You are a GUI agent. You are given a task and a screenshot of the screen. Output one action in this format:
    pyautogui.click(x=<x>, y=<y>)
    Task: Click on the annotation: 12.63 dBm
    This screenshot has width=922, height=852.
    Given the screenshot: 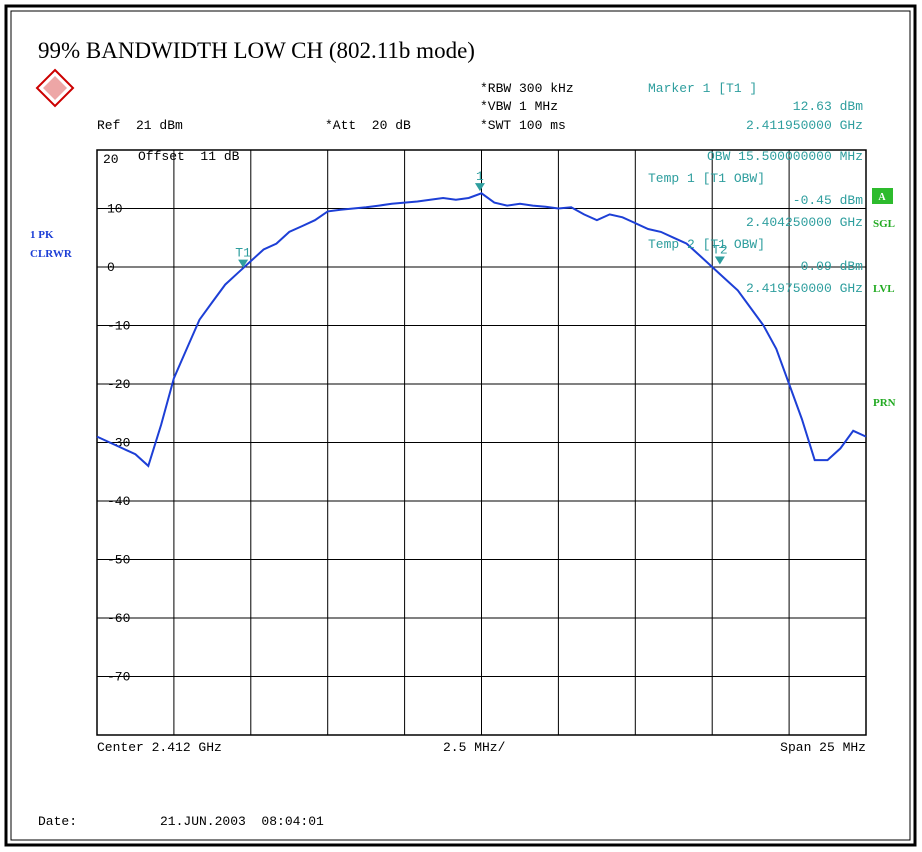 What is the action you would take?
    pyautogui.click(x=828, y=106)
    